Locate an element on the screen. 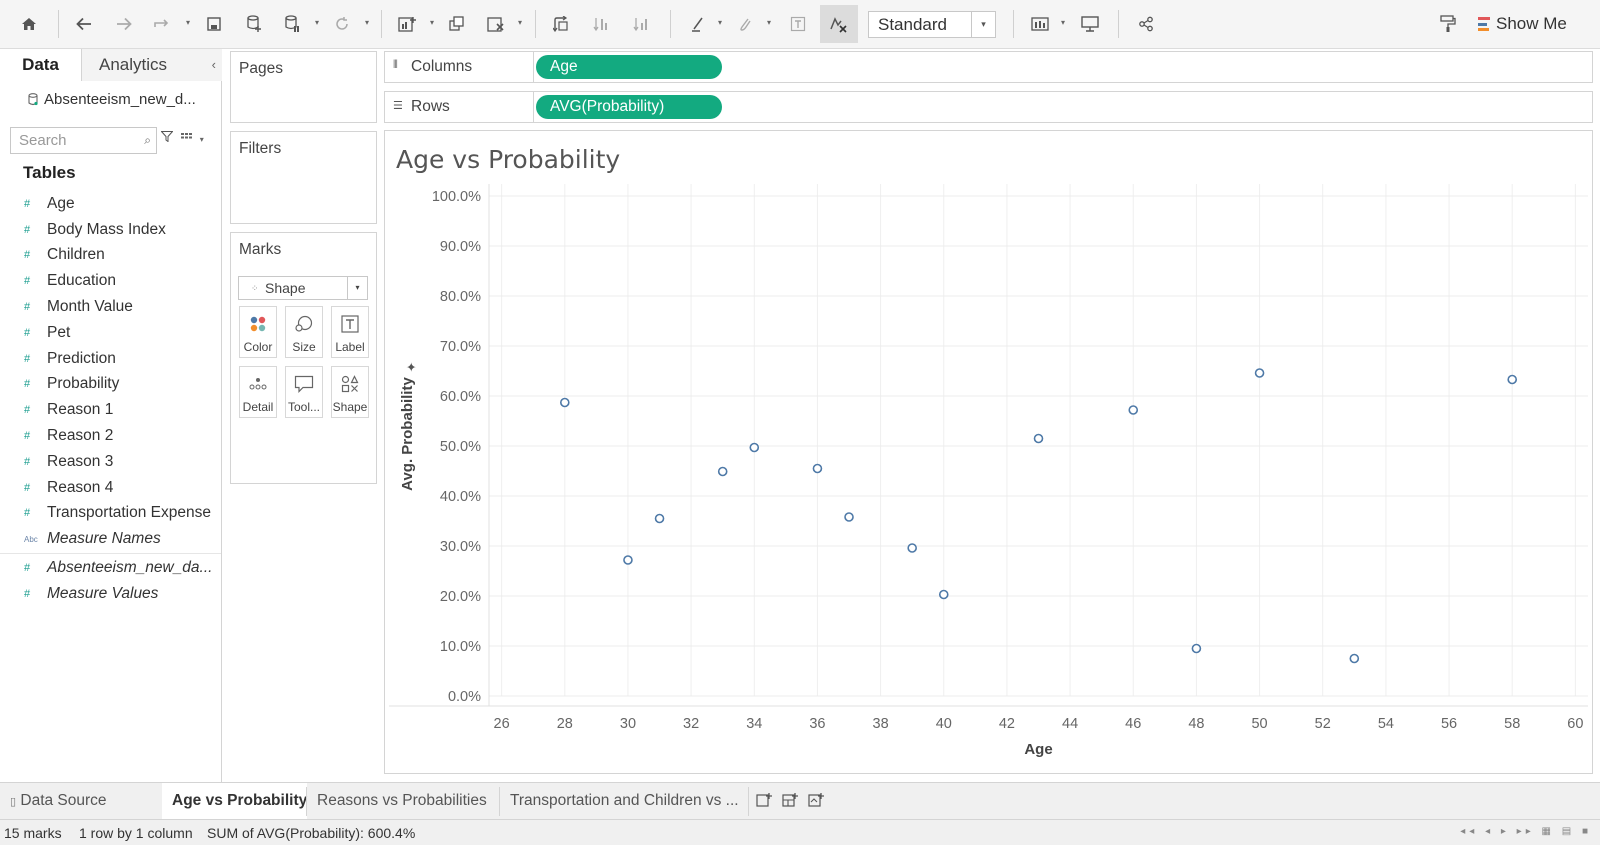  new-worksheet-tab-icon is located at coordinates (764, 801).